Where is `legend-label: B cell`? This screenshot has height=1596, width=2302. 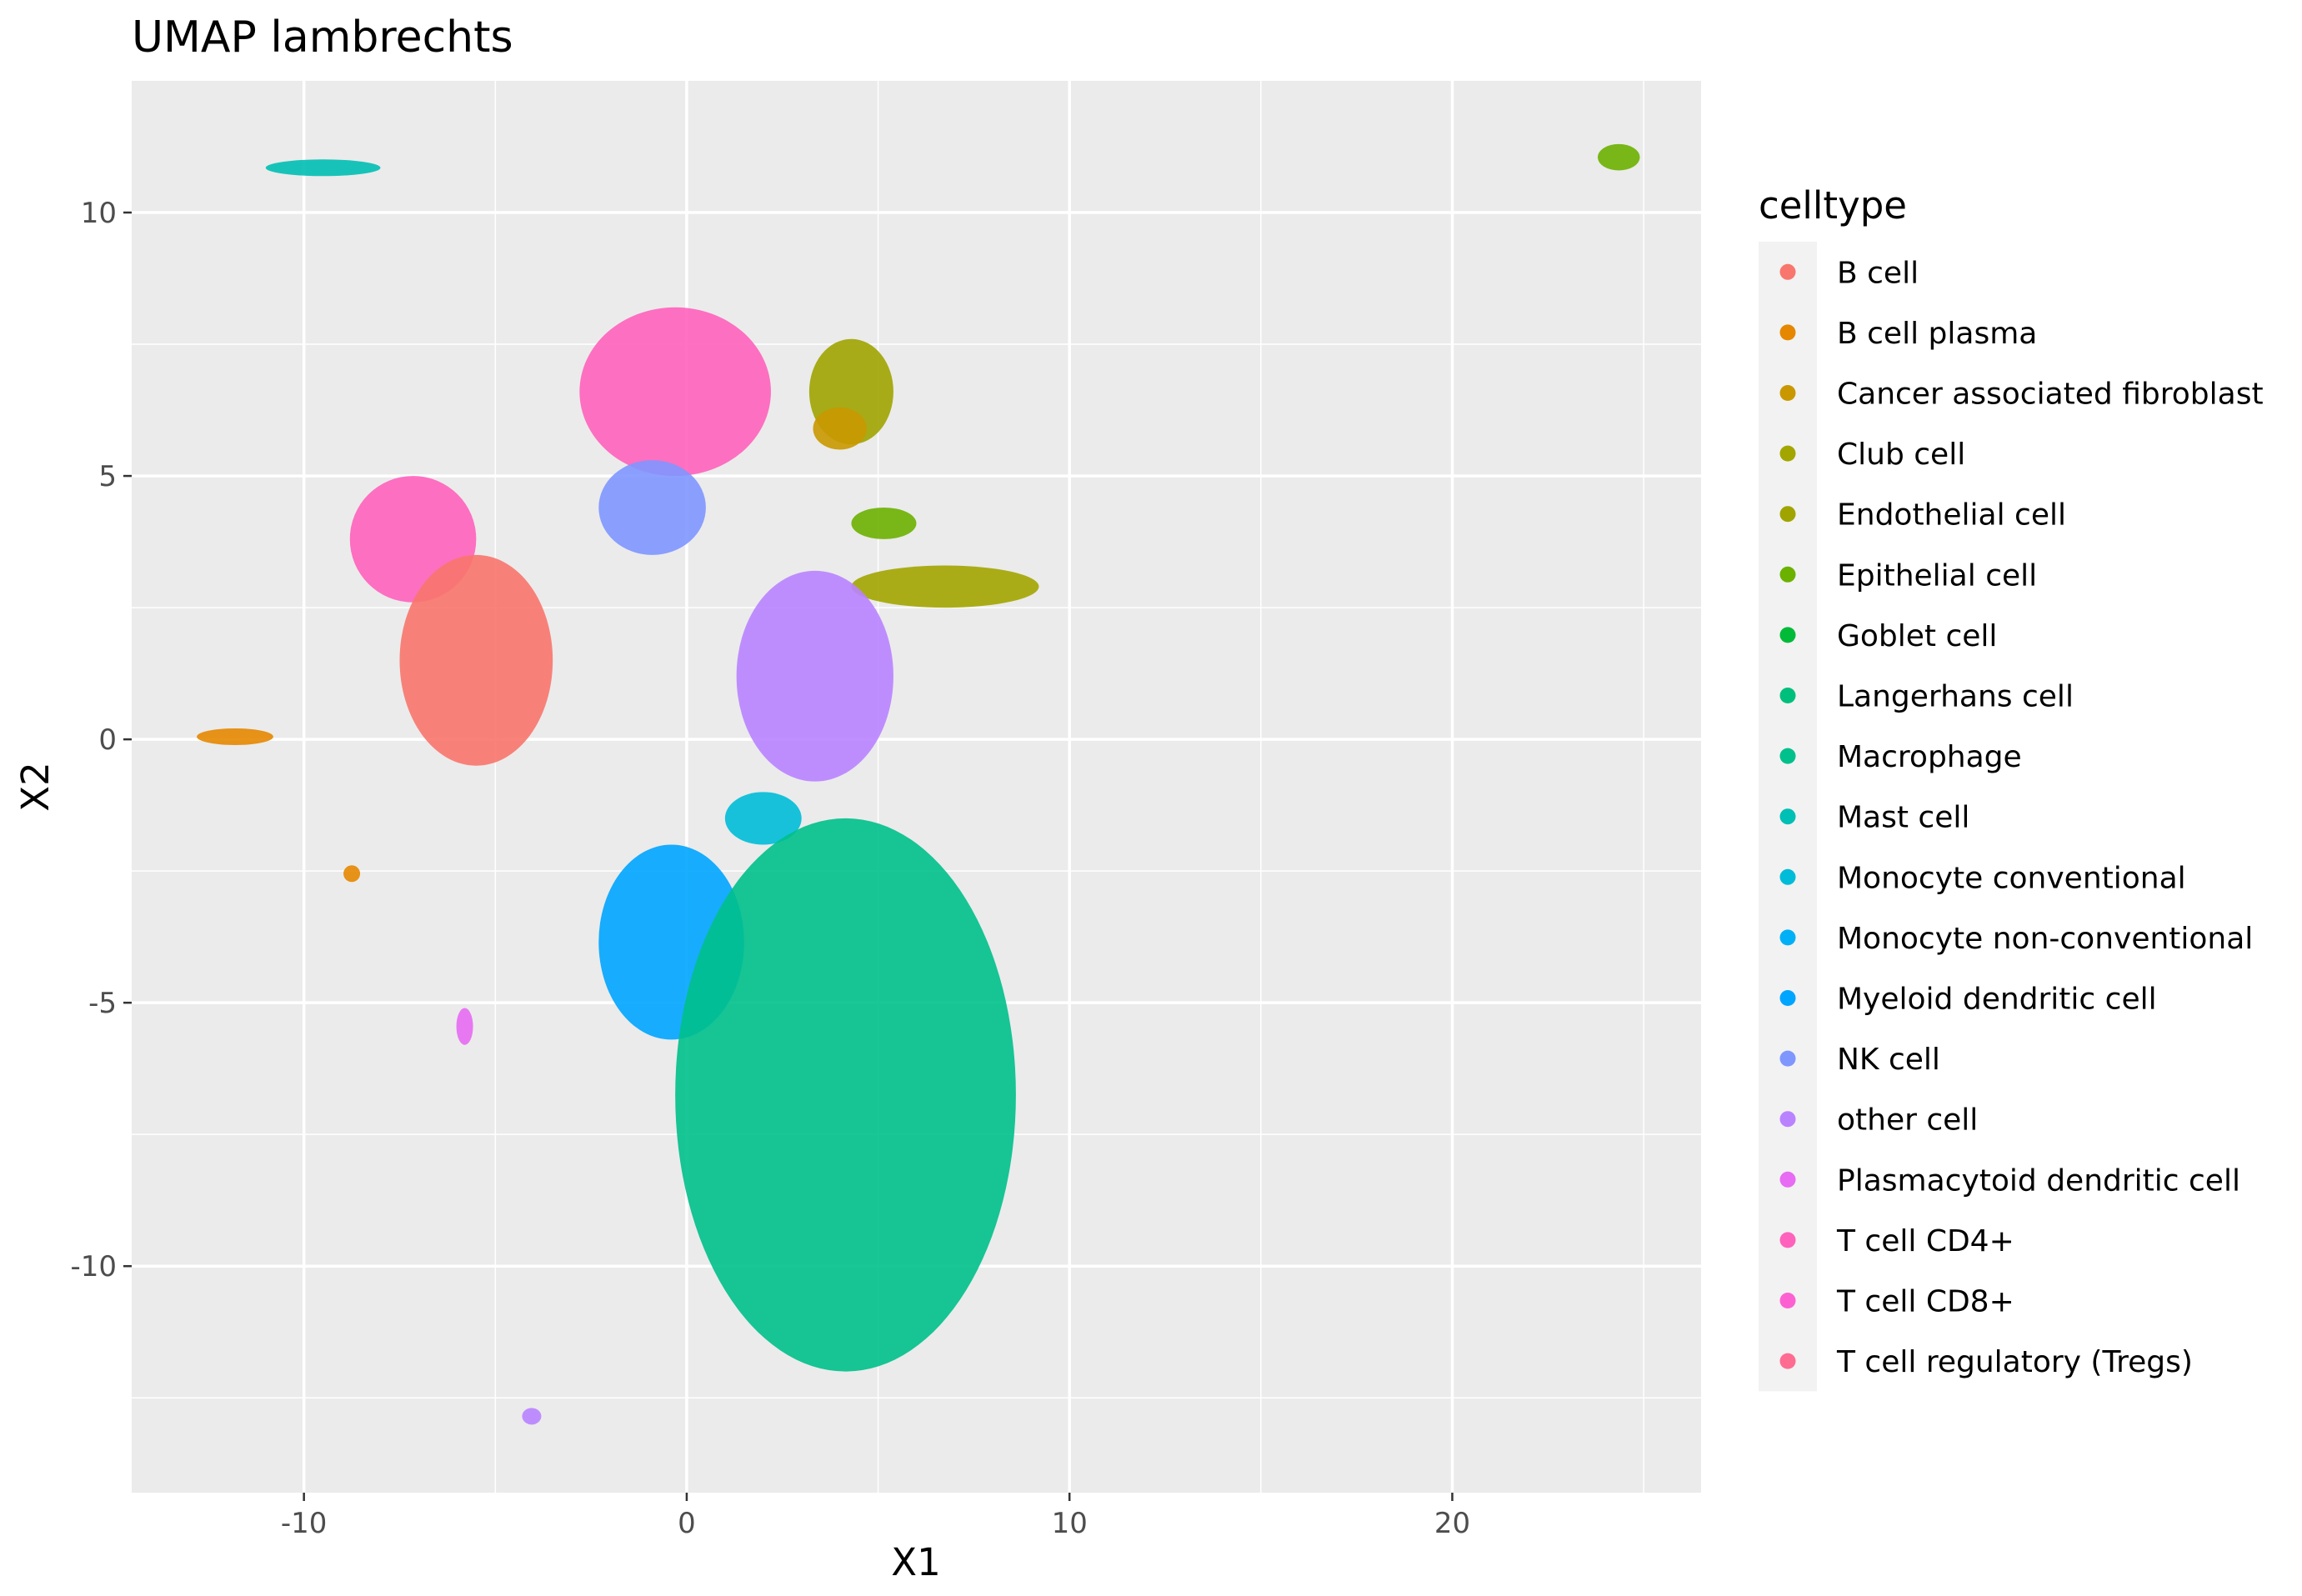 legend-label: B cell is located at coordinates (1878, 273).